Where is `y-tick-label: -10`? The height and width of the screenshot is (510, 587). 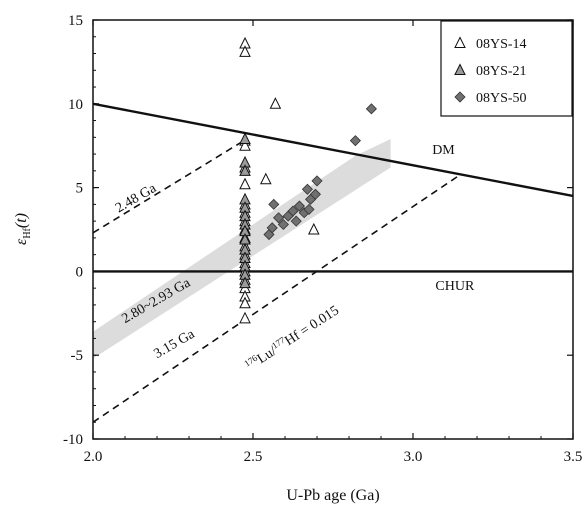
y-tick-label: -10 is located at coordinates (73, 440).